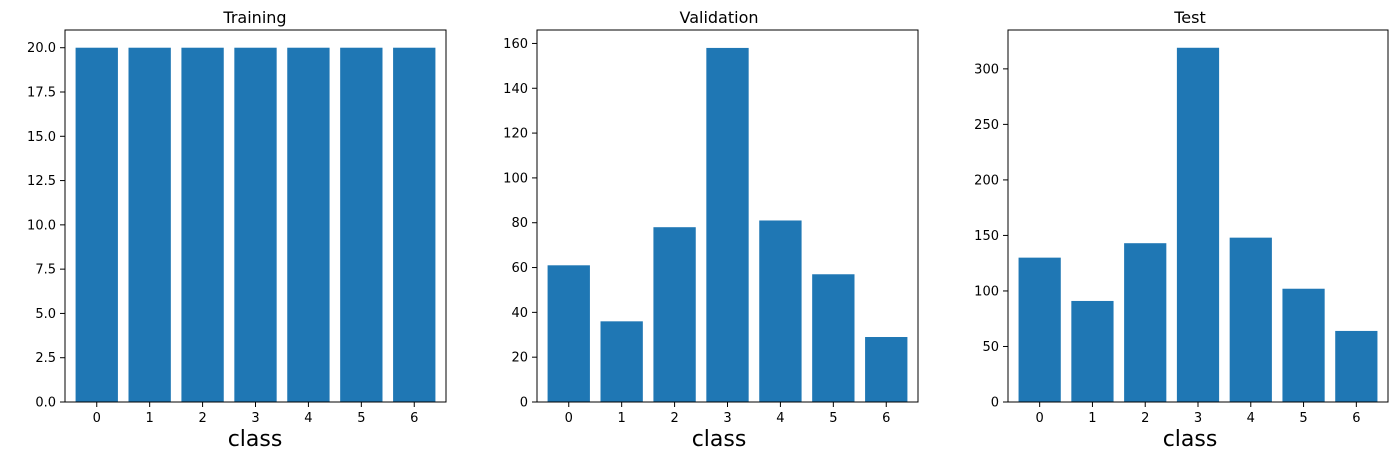 The width and height of the screenshot is (1400, 465). What do you see at coordinates (519, 268) in the screenshot?
I see `y-tick-label: 60` at bounding box center [519, 268].